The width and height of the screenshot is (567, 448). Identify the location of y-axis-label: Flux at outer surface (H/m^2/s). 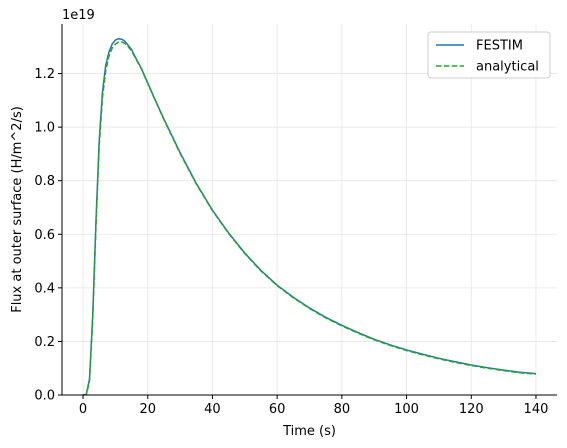
(17, 209).